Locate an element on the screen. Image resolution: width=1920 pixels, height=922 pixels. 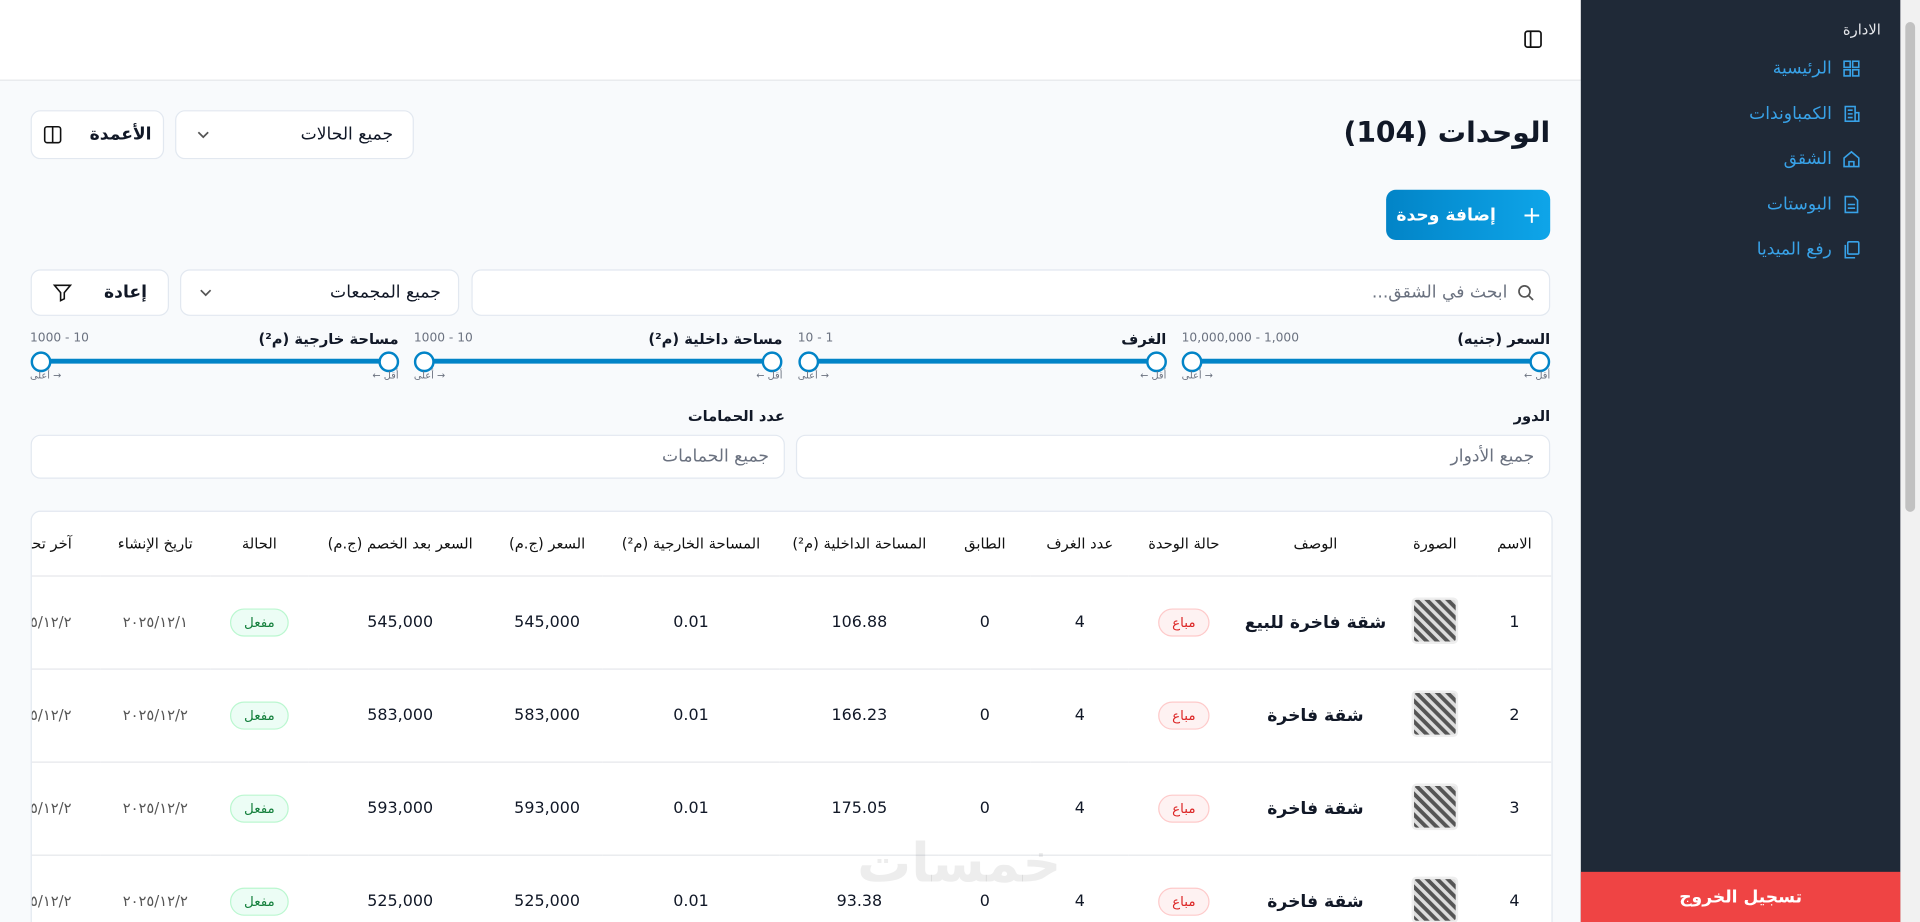
table-cell: شقة فاخرة للبيع is located at coordinates (1316, 623).